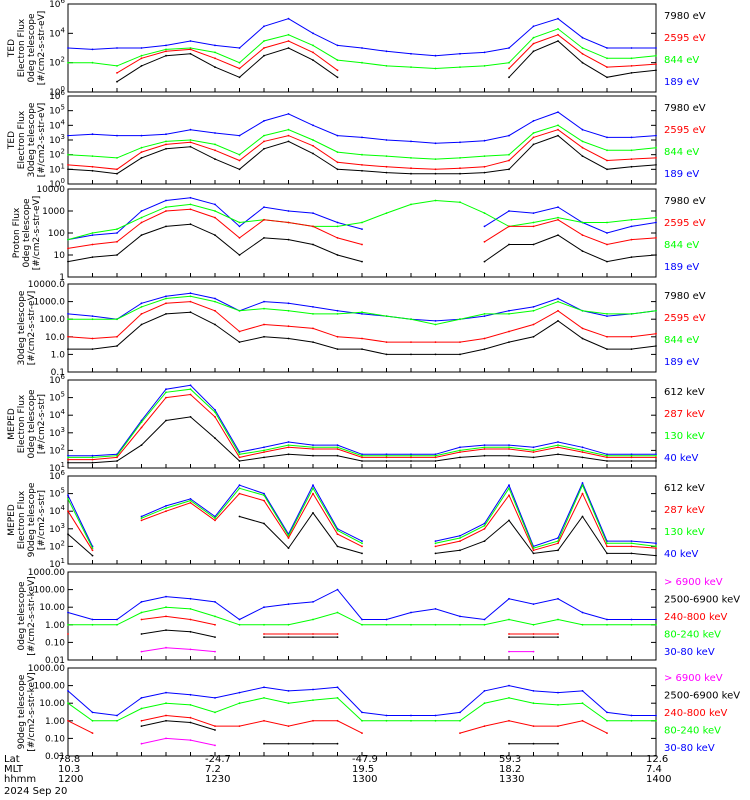 This screenshot has width=750, height=800. Describe the element at coordinates (57, 379) in the screenshot. I see `y-tick-label: 10⁶` at that location.